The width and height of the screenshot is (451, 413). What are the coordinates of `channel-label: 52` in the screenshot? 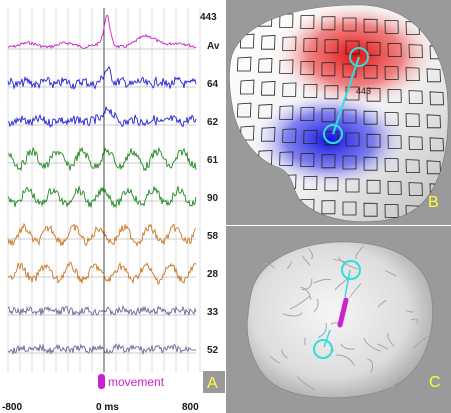 It's located at (213, 350).